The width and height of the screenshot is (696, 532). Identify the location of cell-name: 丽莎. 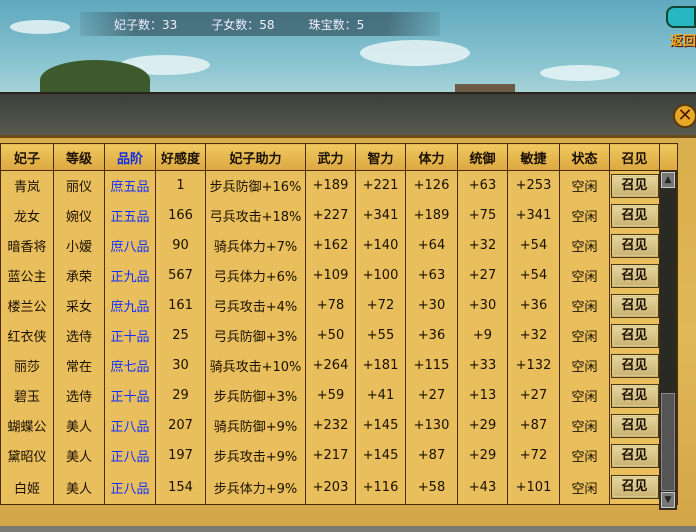
(27, 365).